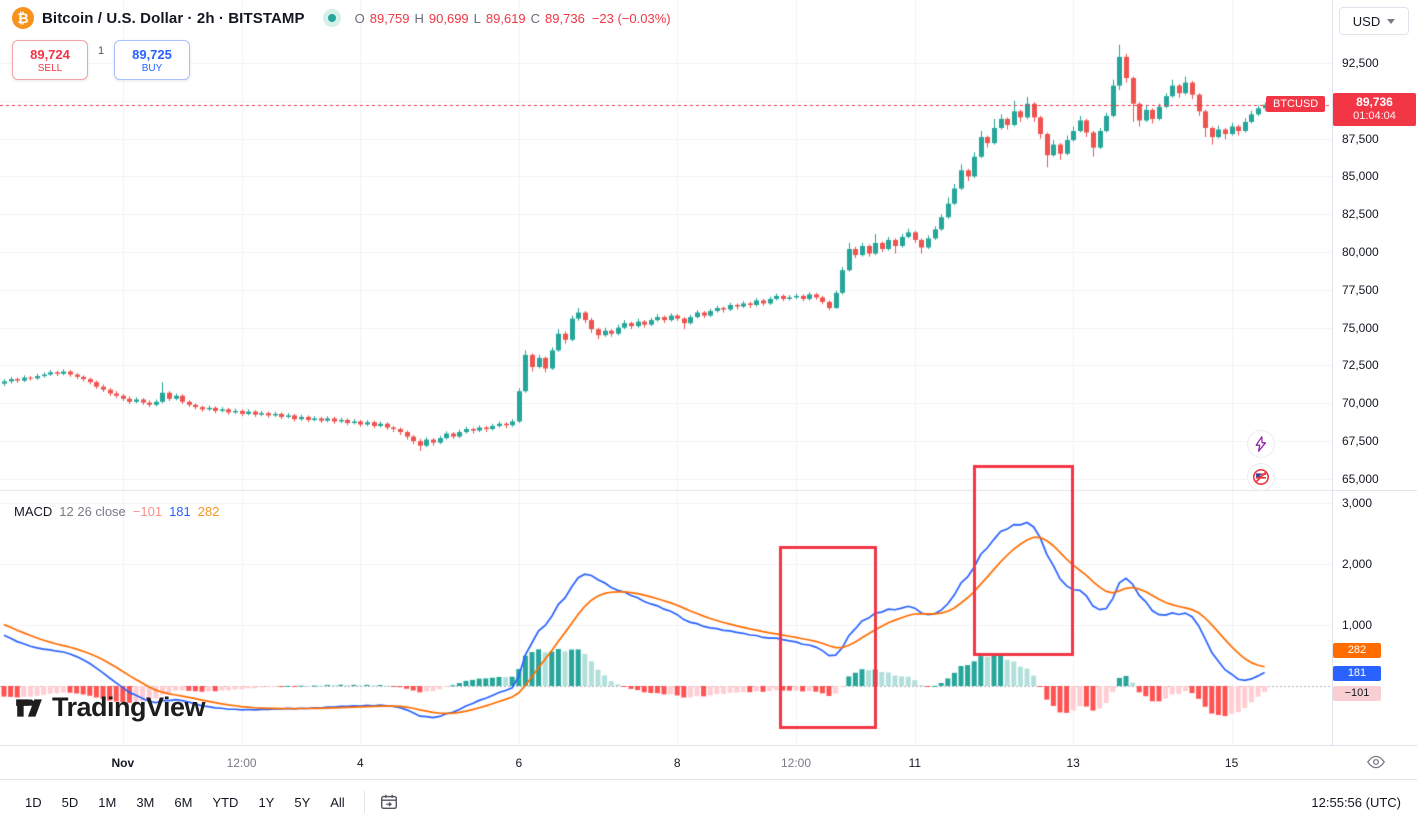  I want to click on last-price-tag: 89,736 01:04:04, so click(1374, 109).